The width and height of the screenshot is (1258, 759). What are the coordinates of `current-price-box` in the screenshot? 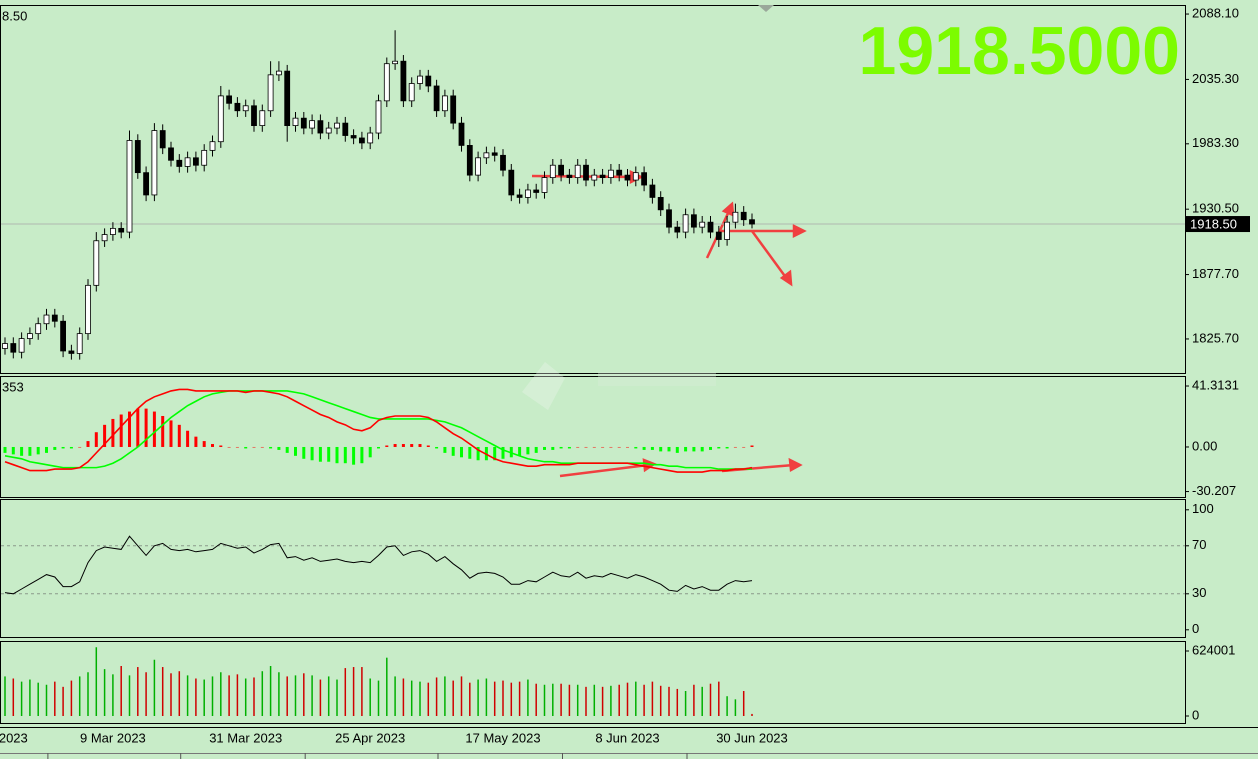 It's located at (1218, 224).